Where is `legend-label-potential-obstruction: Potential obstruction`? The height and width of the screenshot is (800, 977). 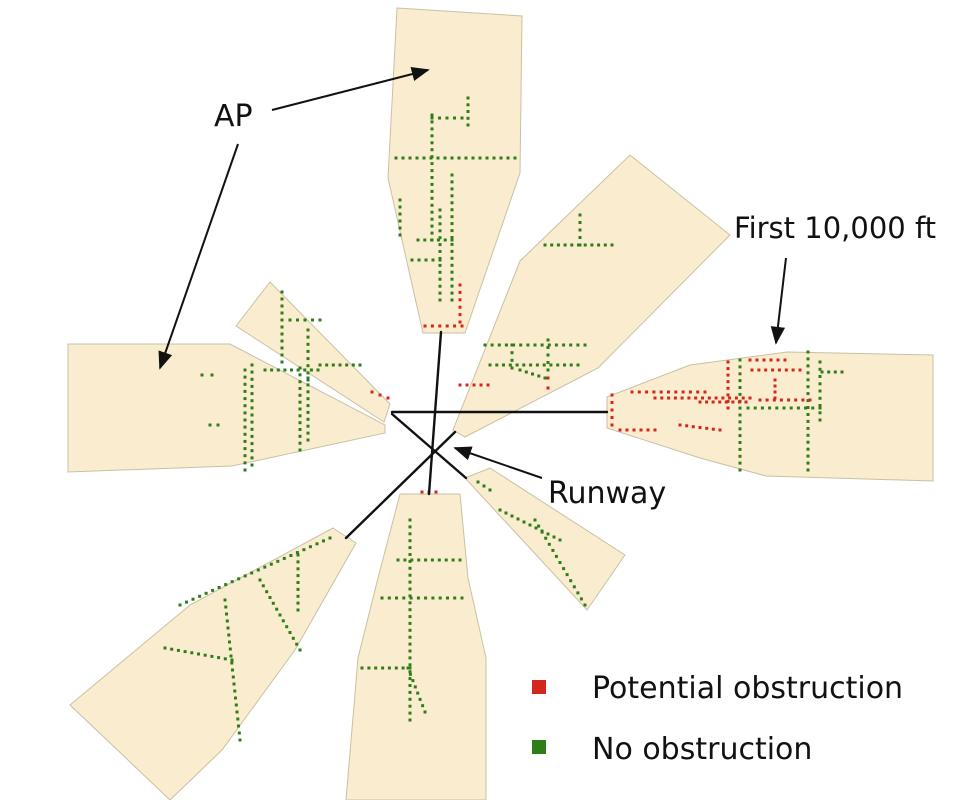 legend-label-potential-obstruction: Potential obstruction is located at coordinates (747, 688).